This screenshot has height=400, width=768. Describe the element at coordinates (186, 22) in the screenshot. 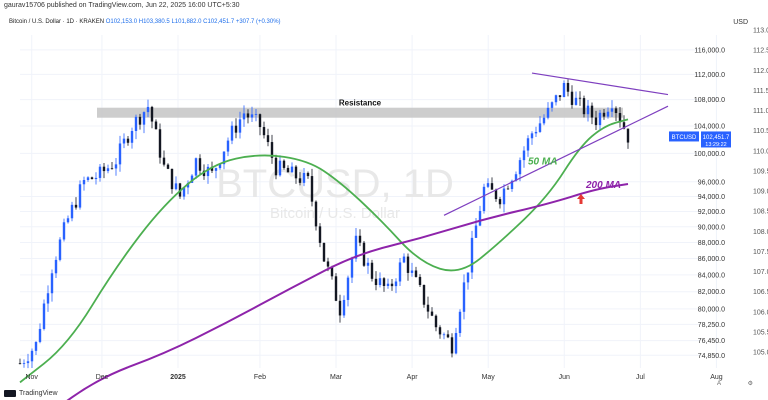

I see `low-value: L101,882.0` at that location.